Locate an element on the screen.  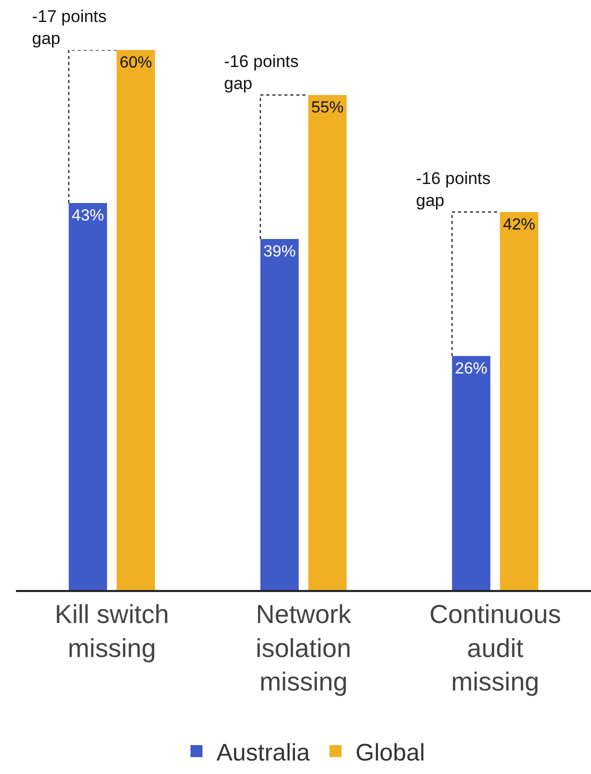
data-label: 43% is located at coordinates (88, 215).